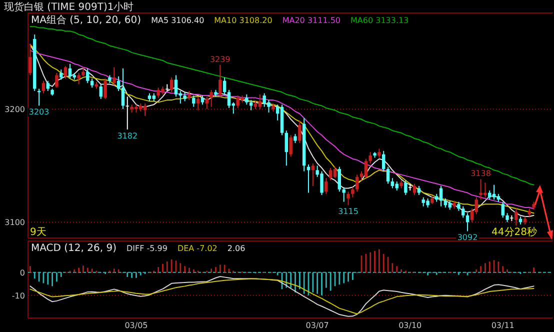 The width and height of the screenshot is (554, 332). Describe the element at coordinates (22, 273) in the screenshot. I see `y-tick-label: 0` at that location.